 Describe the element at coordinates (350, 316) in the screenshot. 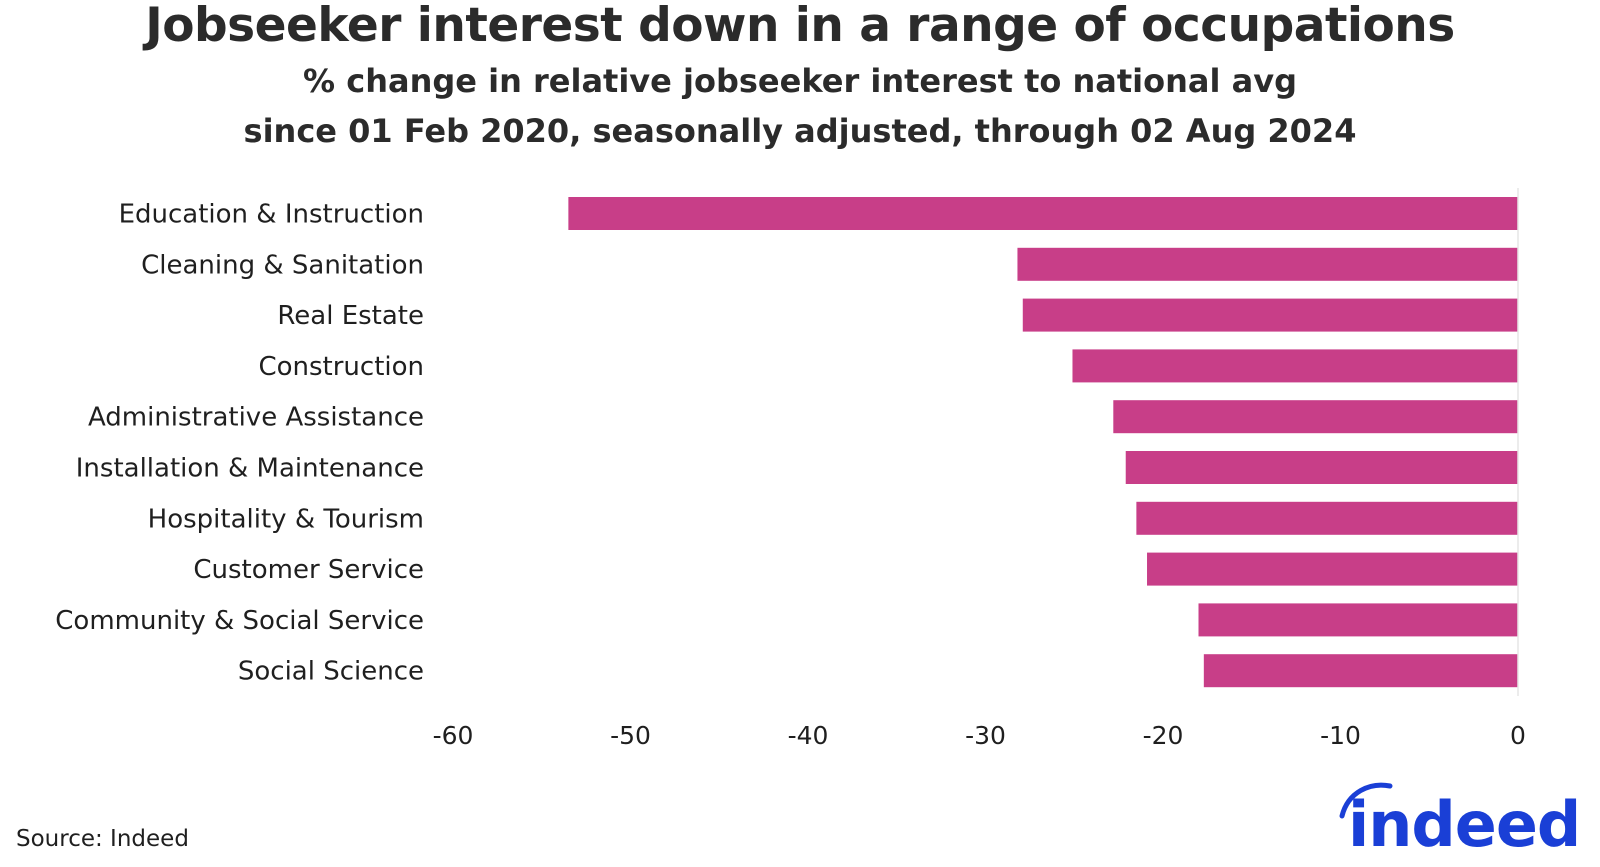

I see `category-label: Real Estate` at that location.